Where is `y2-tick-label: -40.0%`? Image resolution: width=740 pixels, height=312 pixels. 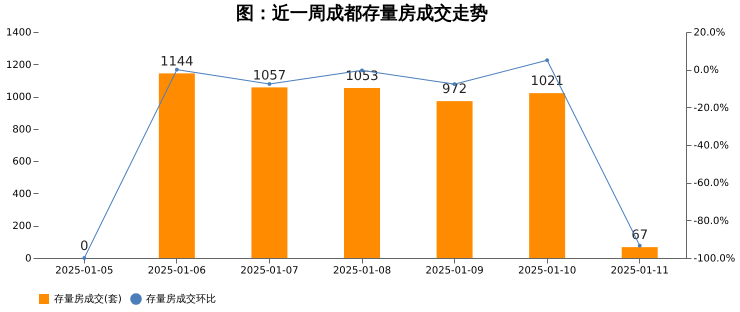 y2-tick-label: -40.0% is located at coordinates (711, 146).